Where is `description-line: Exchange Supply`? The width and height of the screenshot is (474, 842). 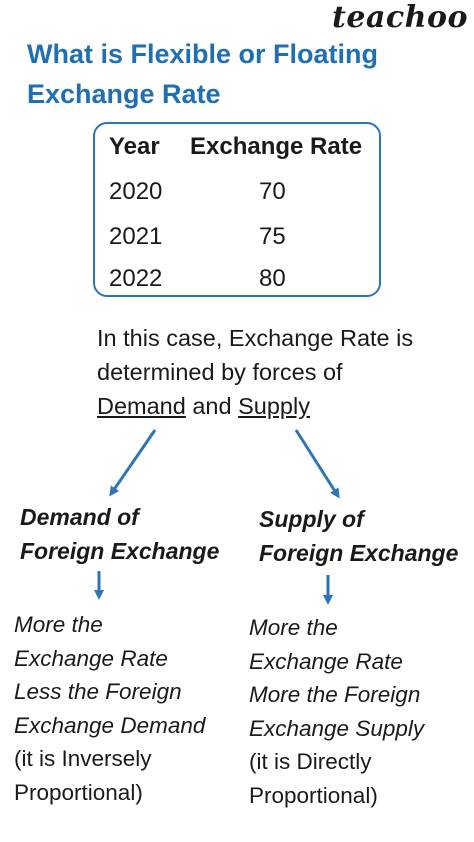
description-line: Exchange Supply is located at coordinates (337, 728).